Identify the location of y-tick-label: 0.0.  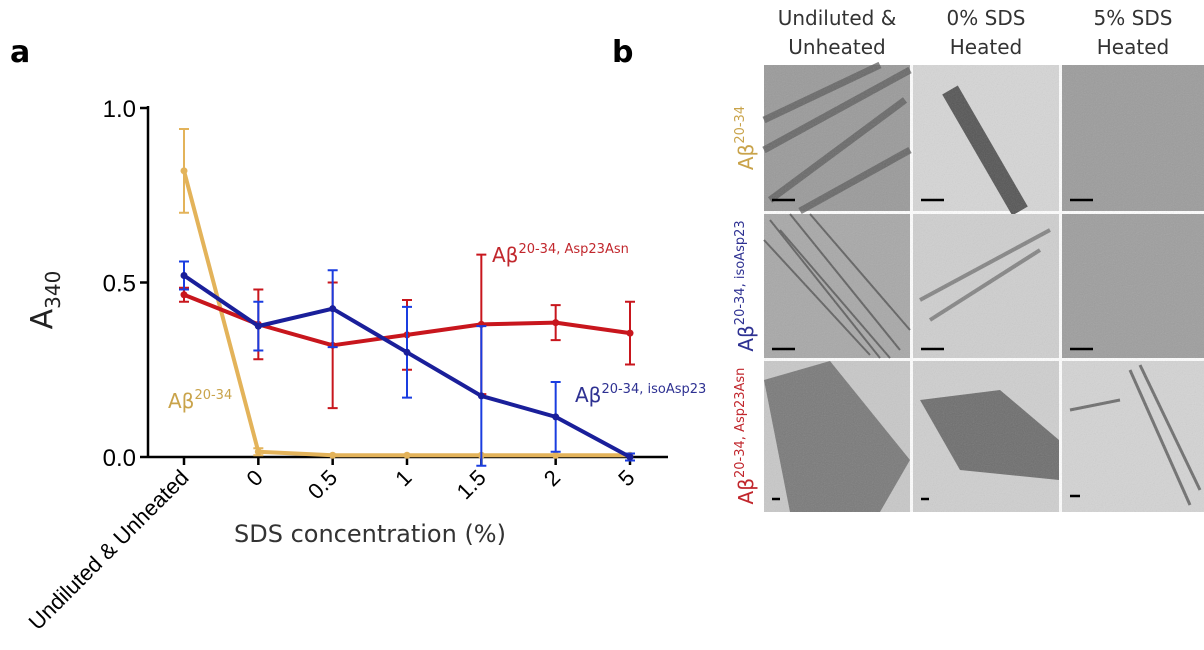
(119, 458).